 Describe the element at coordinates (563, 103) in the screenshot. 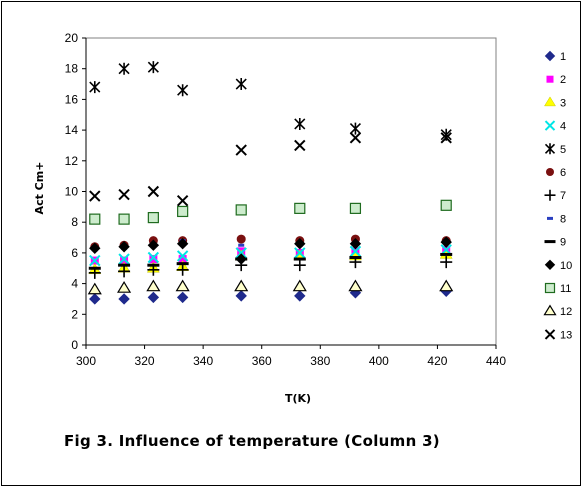

I see `legend-label: 3` at that location.